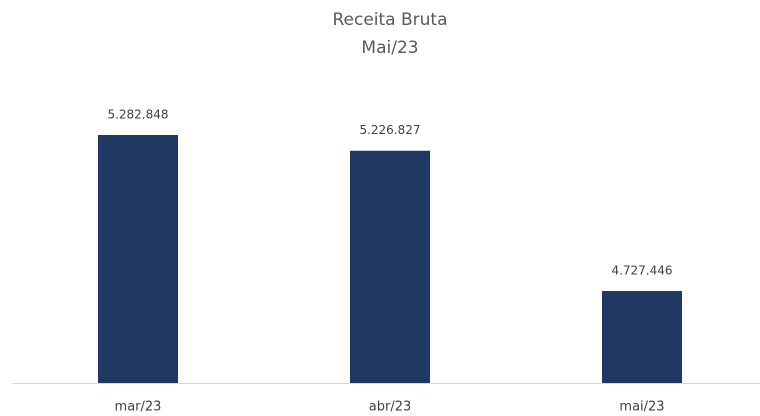  What do you see at coordinates (389, 20) in the screenshot?
I see `chart-title: Receita Bruta` at bounding box center [389, 20].